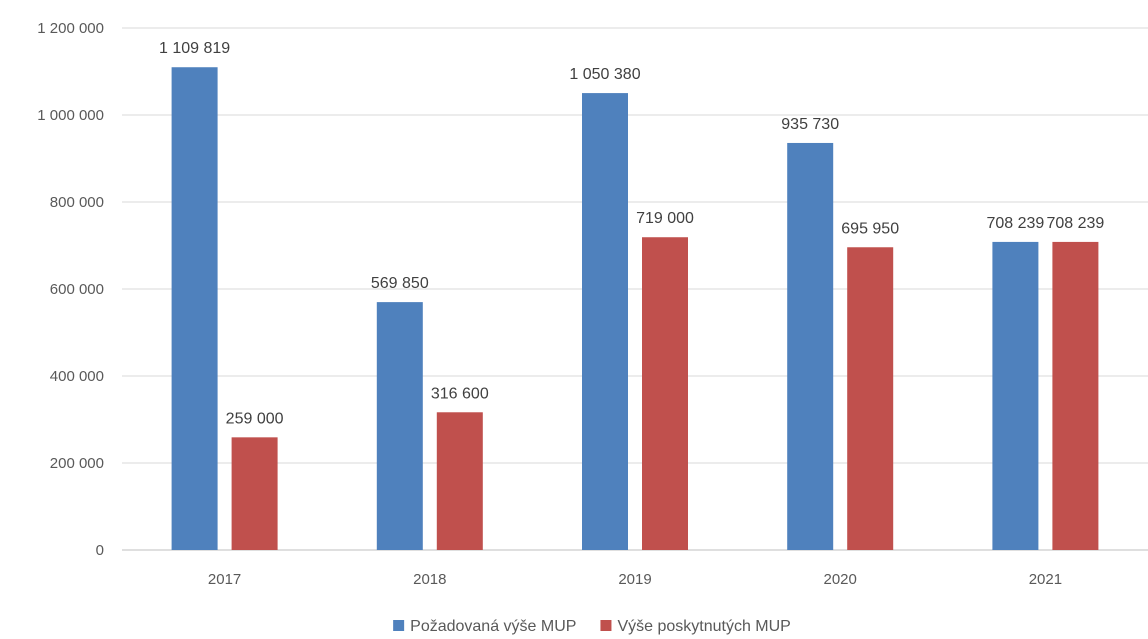 This screenshot has height=639, width=1148. Describe the element at coordinates (840, 579) in the screenshot. I see `x-tick-label: 2020` at that location.